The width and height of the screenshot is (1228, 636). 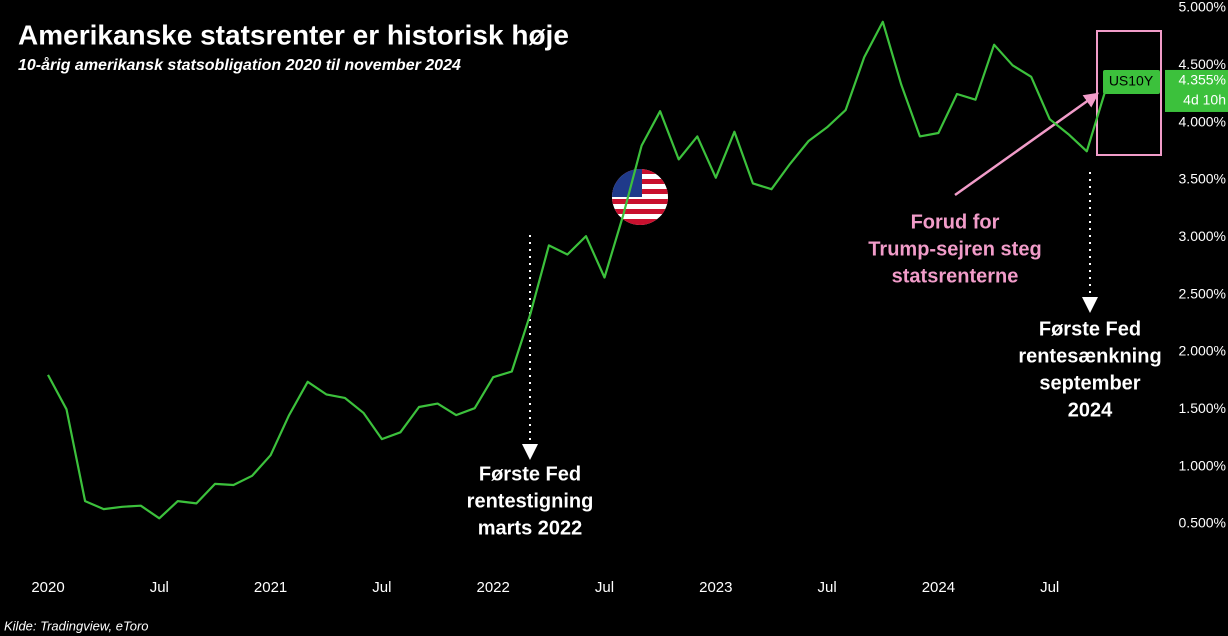 I want to click on series-label: US10Y, so click(x=1131, y=81).